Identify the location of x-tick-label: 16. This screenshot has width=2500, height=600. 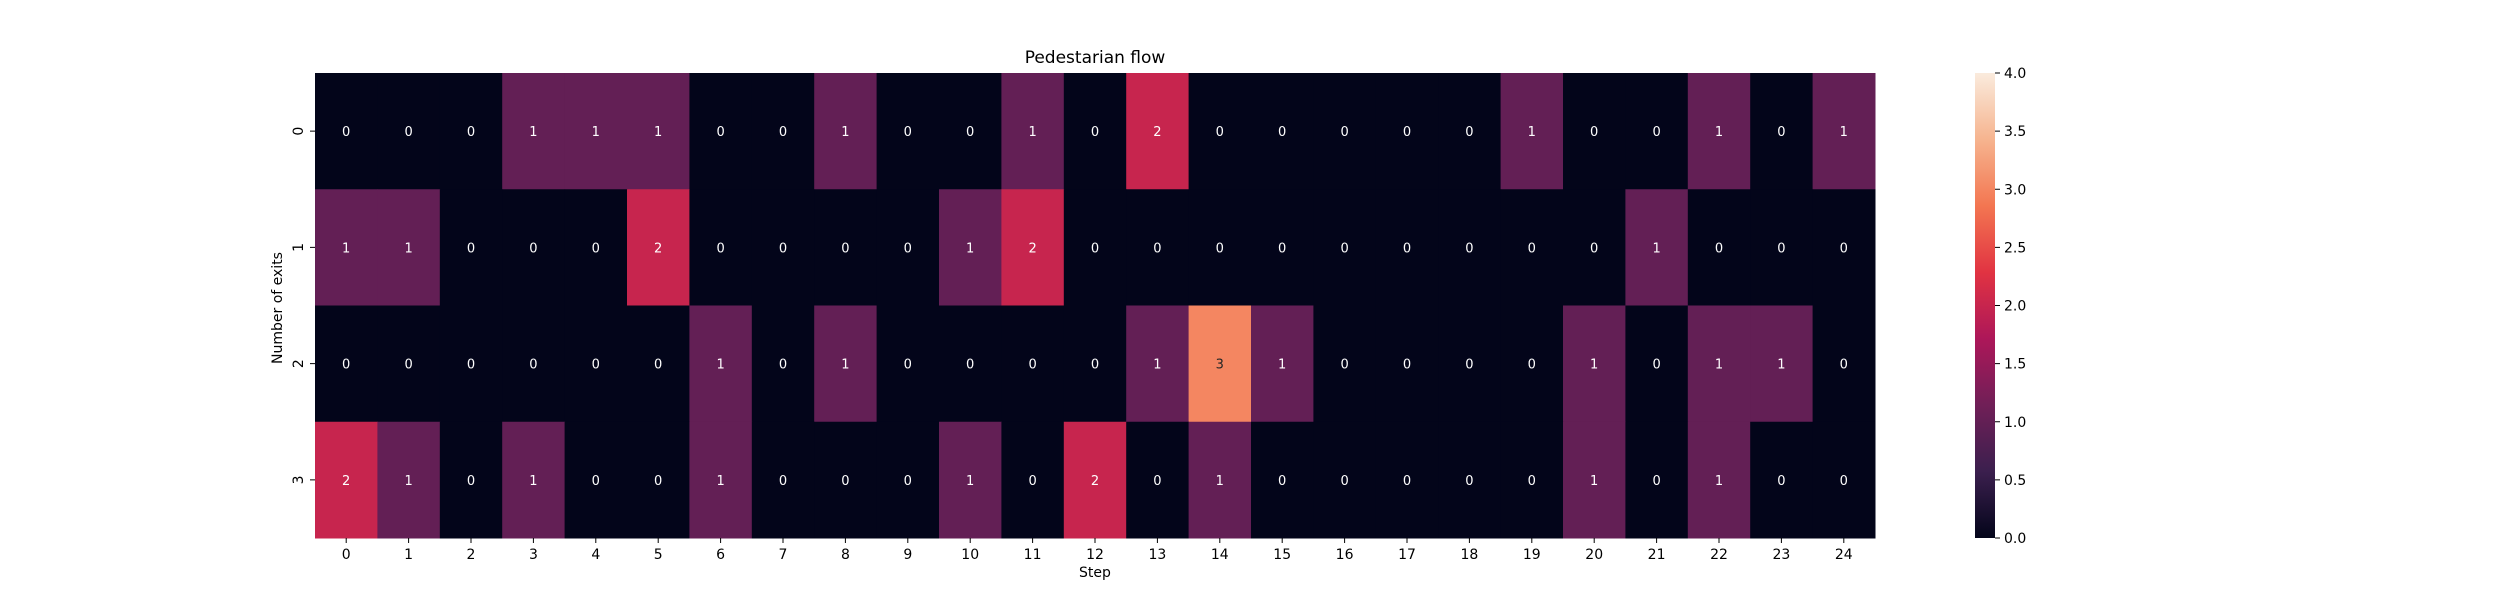
(1345, 555).